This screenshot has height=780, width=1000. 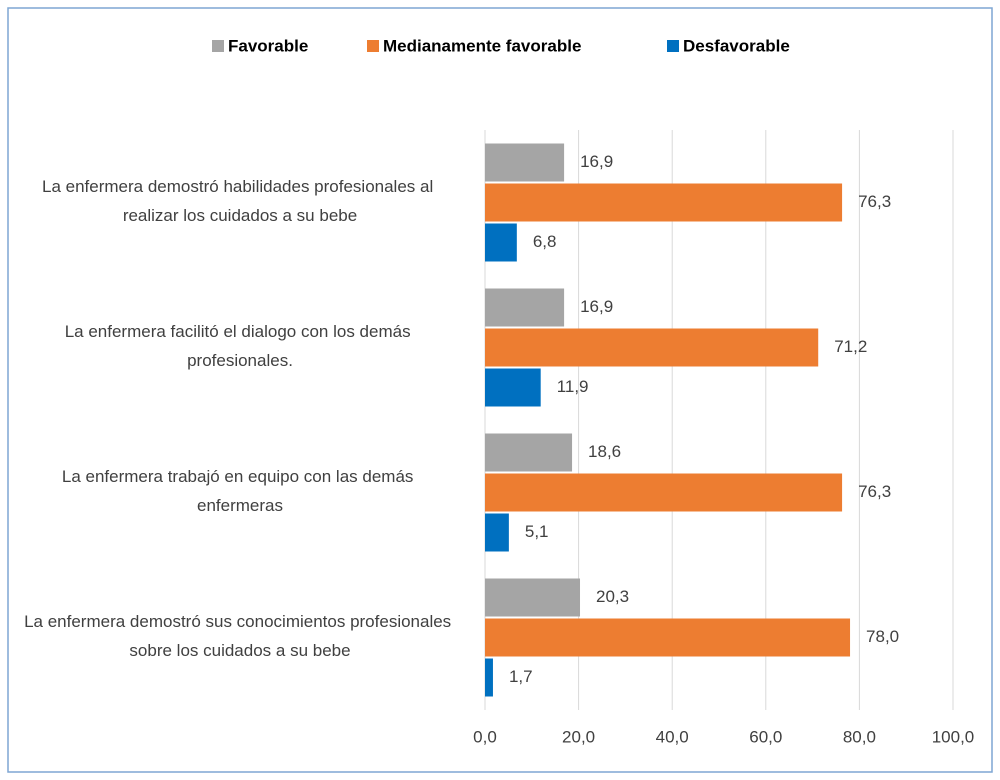 I want to click on value-label: 5,1, so click(x=537, y=531).